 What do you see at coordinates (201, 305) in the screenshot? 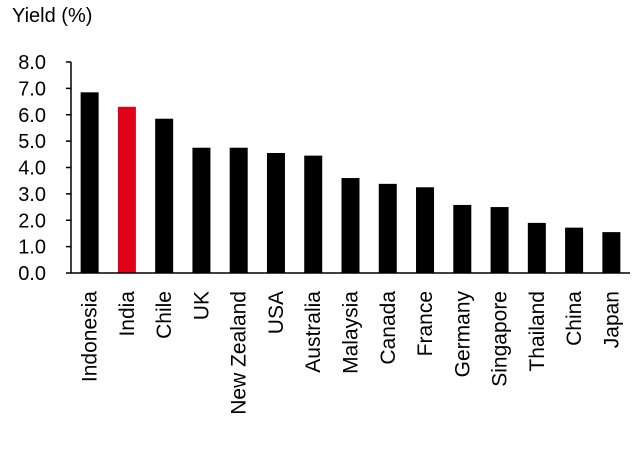
I see `x-category-label: UK` at bounding box center [201, 305].